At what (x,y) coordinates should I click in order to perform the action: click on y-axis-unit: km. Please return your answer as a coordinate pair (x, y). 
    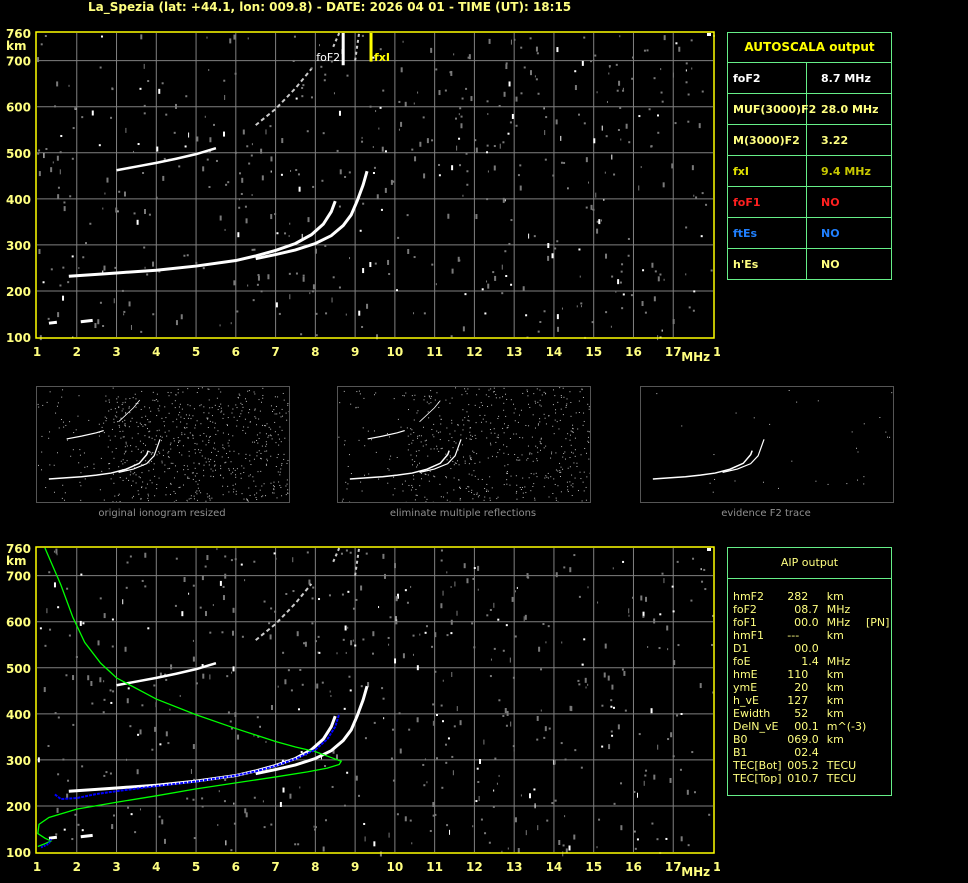
    Looking at the image, I should click on (16, 561).